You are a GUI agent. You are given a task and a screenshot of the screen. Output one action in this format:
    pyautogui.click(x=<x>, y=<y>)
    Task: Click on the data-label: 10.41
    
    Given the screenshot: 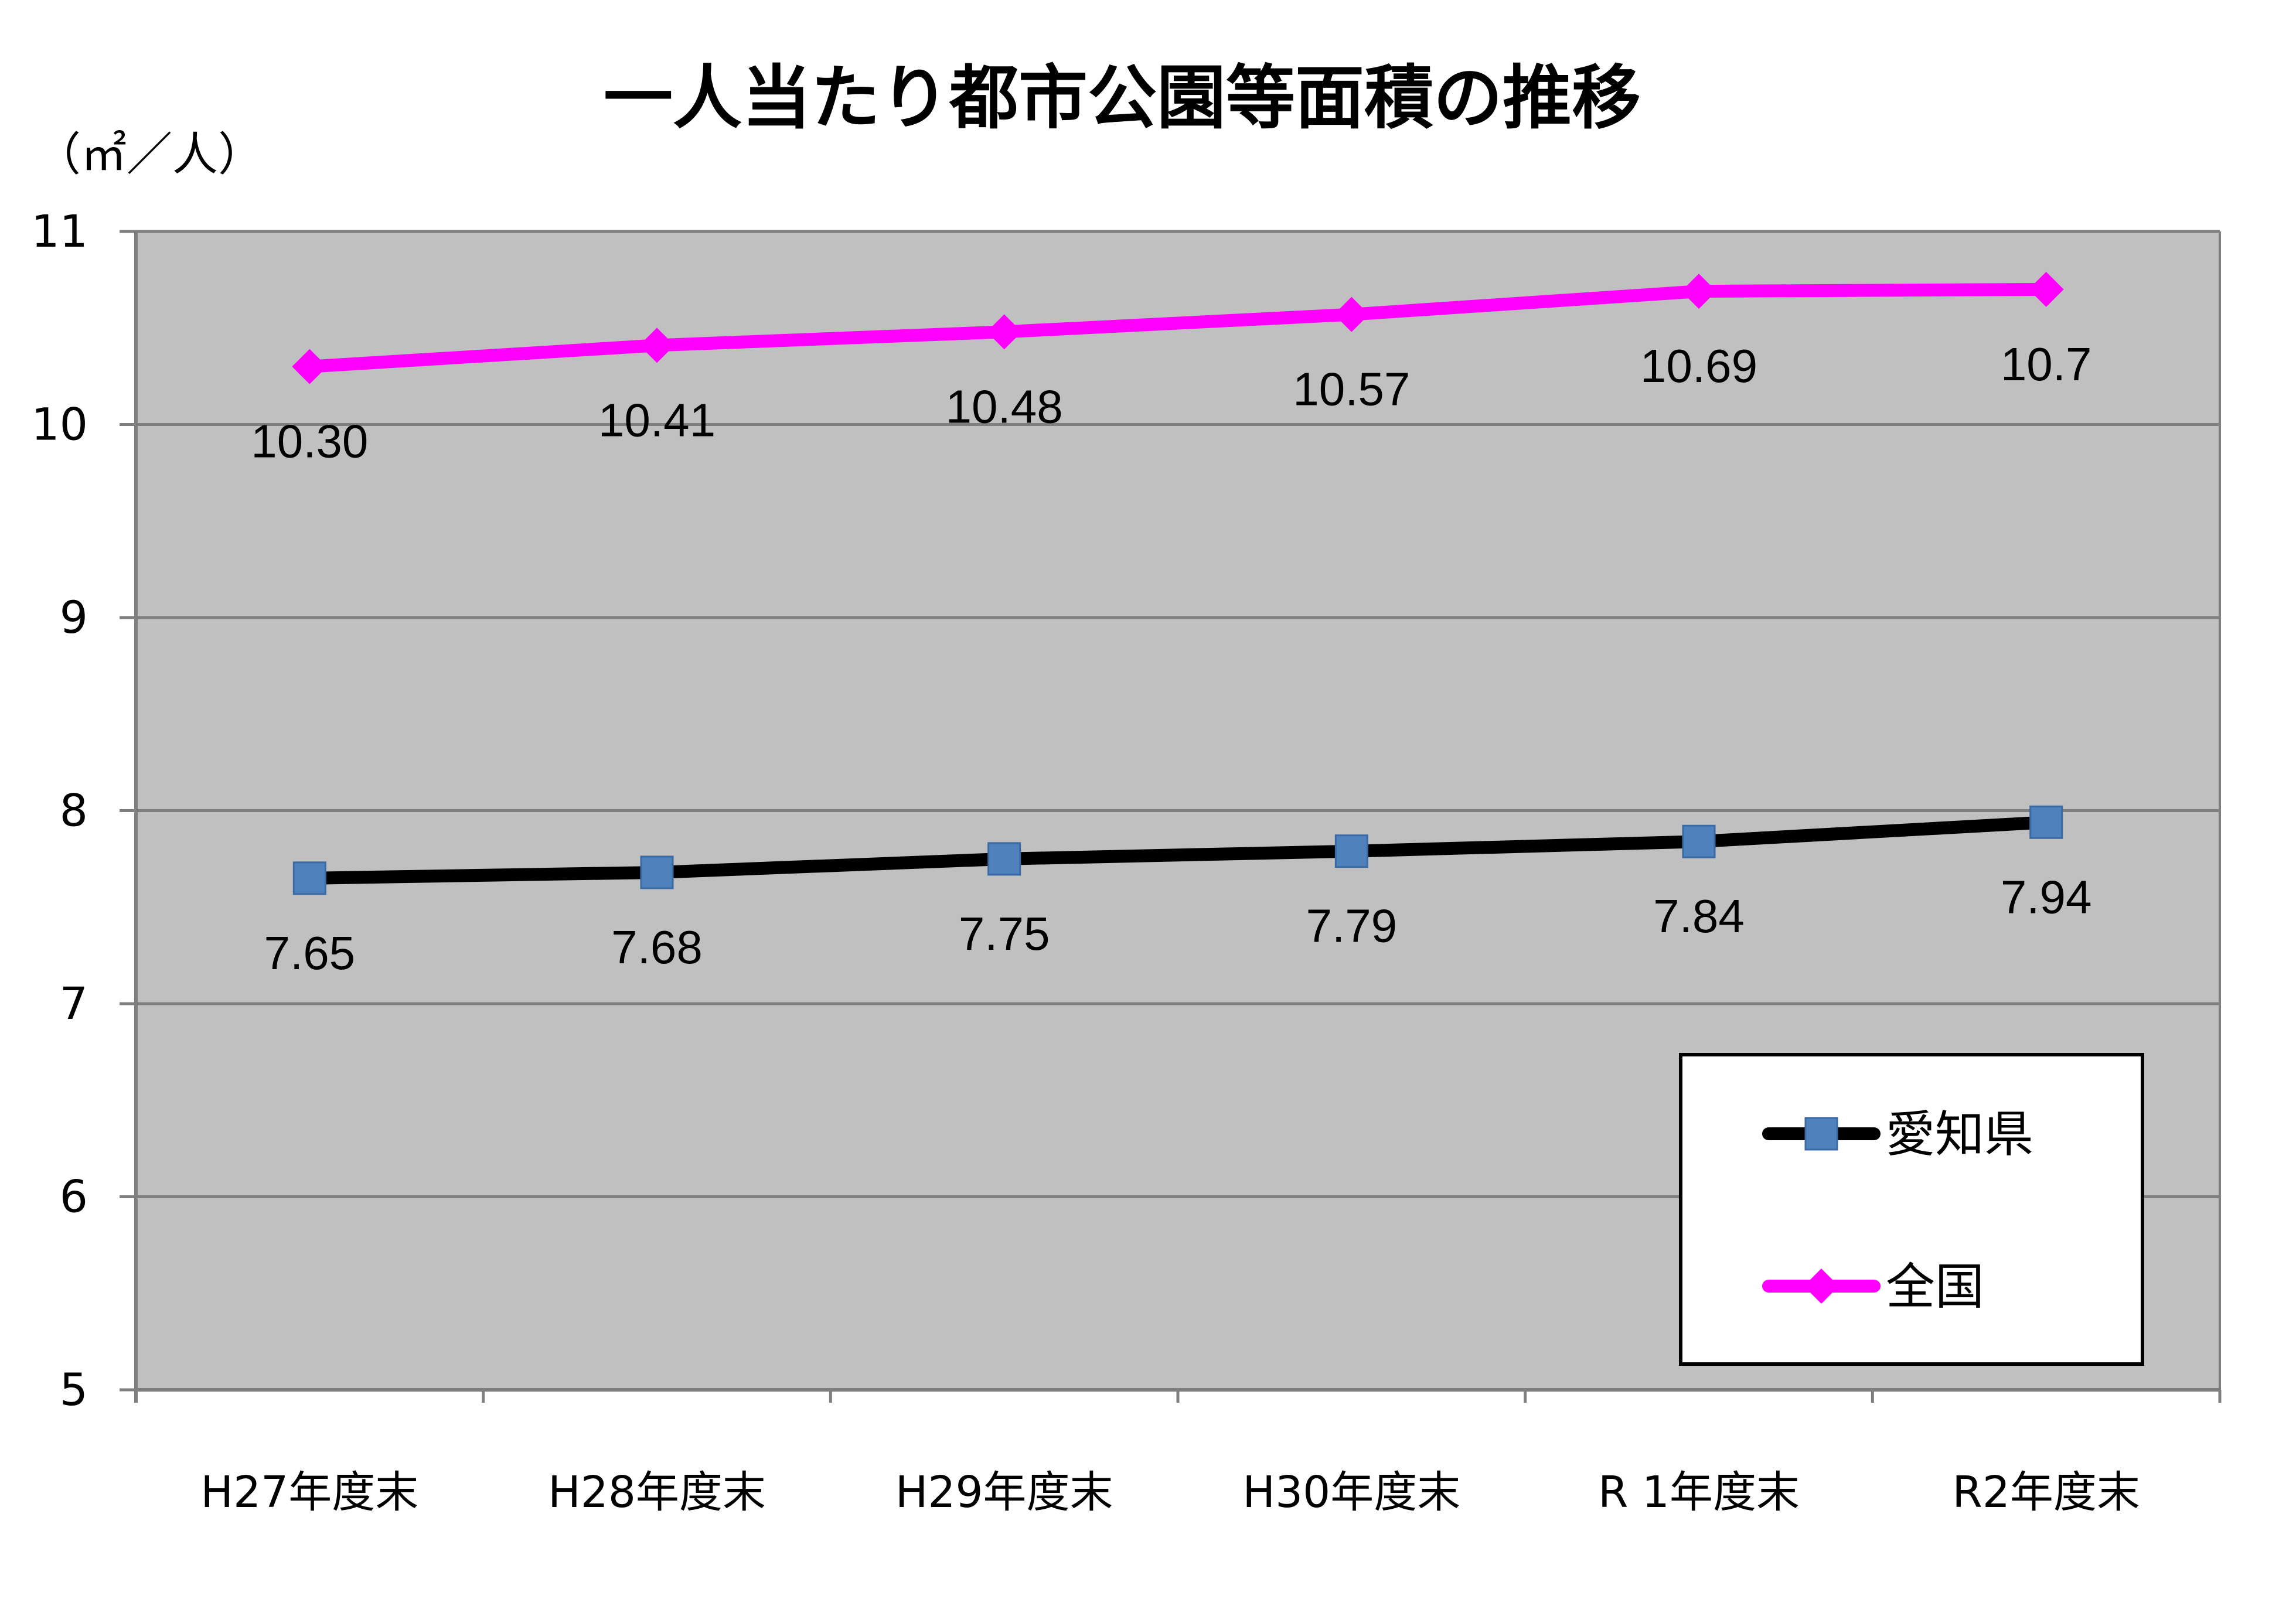 What is the action you would take?
    pyautogui.click(x=657, y=420)
    